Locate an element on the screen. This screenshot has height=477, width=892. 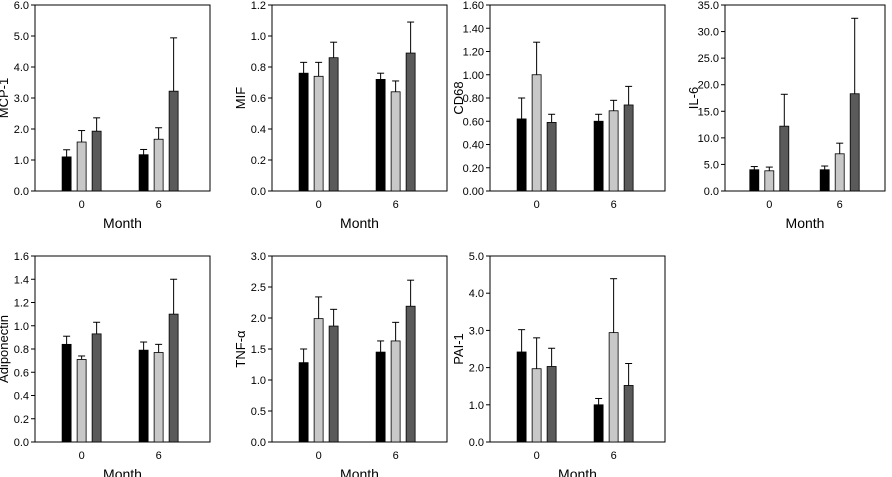
y-tick-label: 0.40 is located at coordinates (473, 146).